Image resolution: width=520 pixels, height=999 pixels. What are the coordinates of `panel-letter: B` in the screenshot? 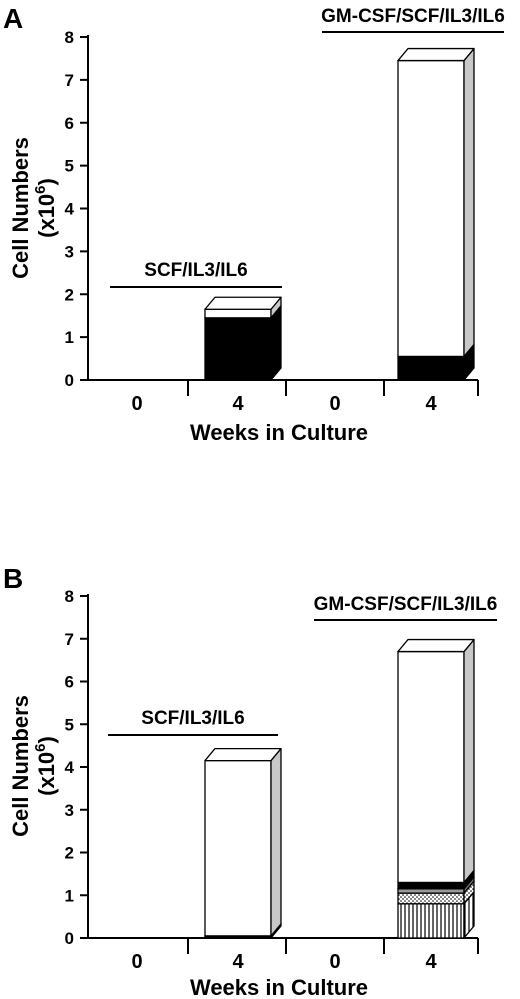 It's located at (13, 578).